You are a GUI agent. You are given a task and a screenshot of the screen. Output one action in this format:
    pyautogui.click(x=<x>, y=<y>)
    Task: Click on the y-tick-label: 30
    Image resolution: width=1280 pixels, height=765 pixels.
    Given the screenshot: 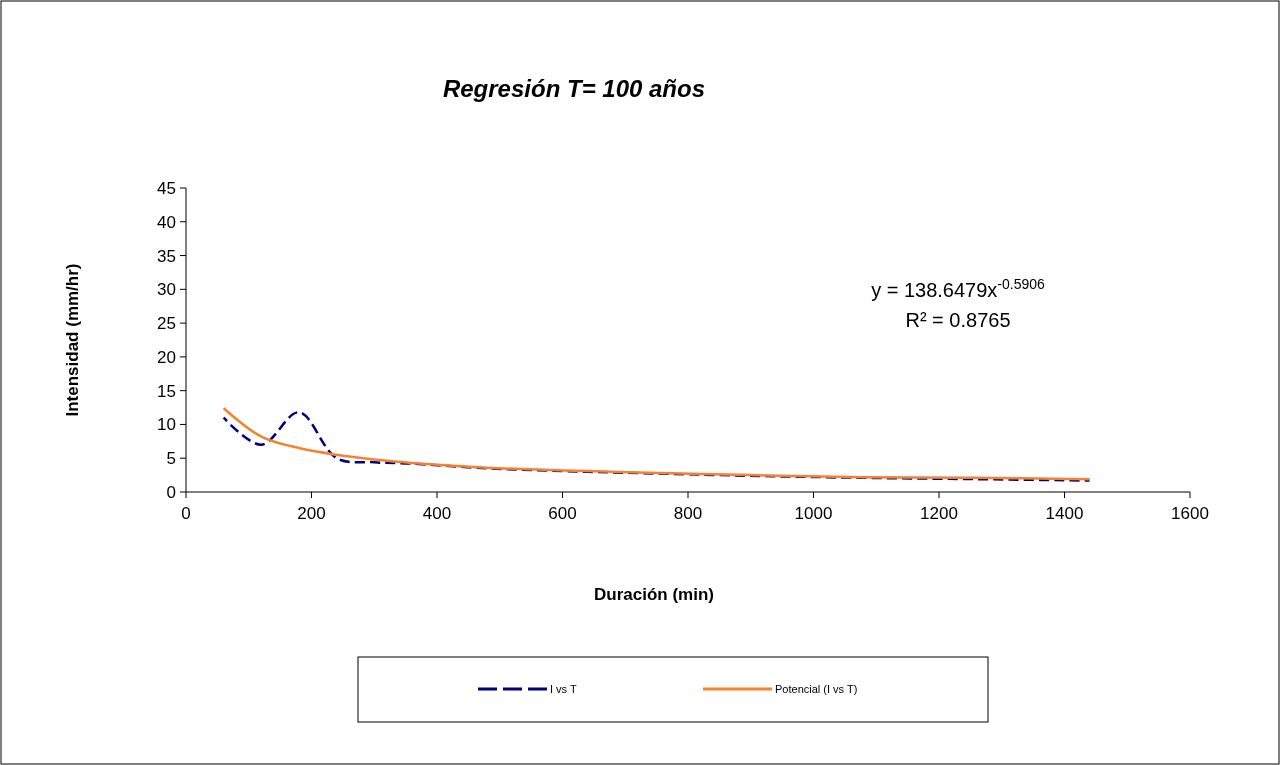 What is the action you would take?
    pyautogui.click(x=166, y=290)
    